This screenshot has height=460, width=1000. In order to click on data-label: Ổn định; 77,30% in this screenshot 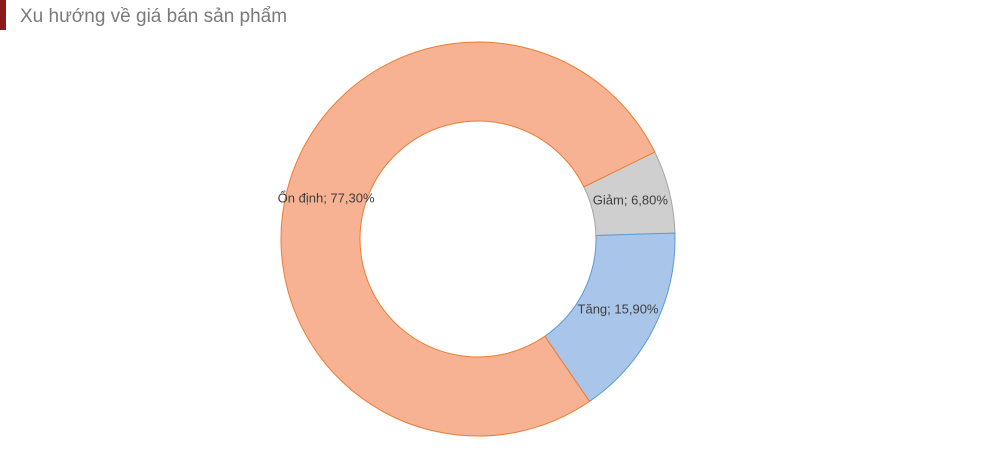, I will do `click(326, 198)`.